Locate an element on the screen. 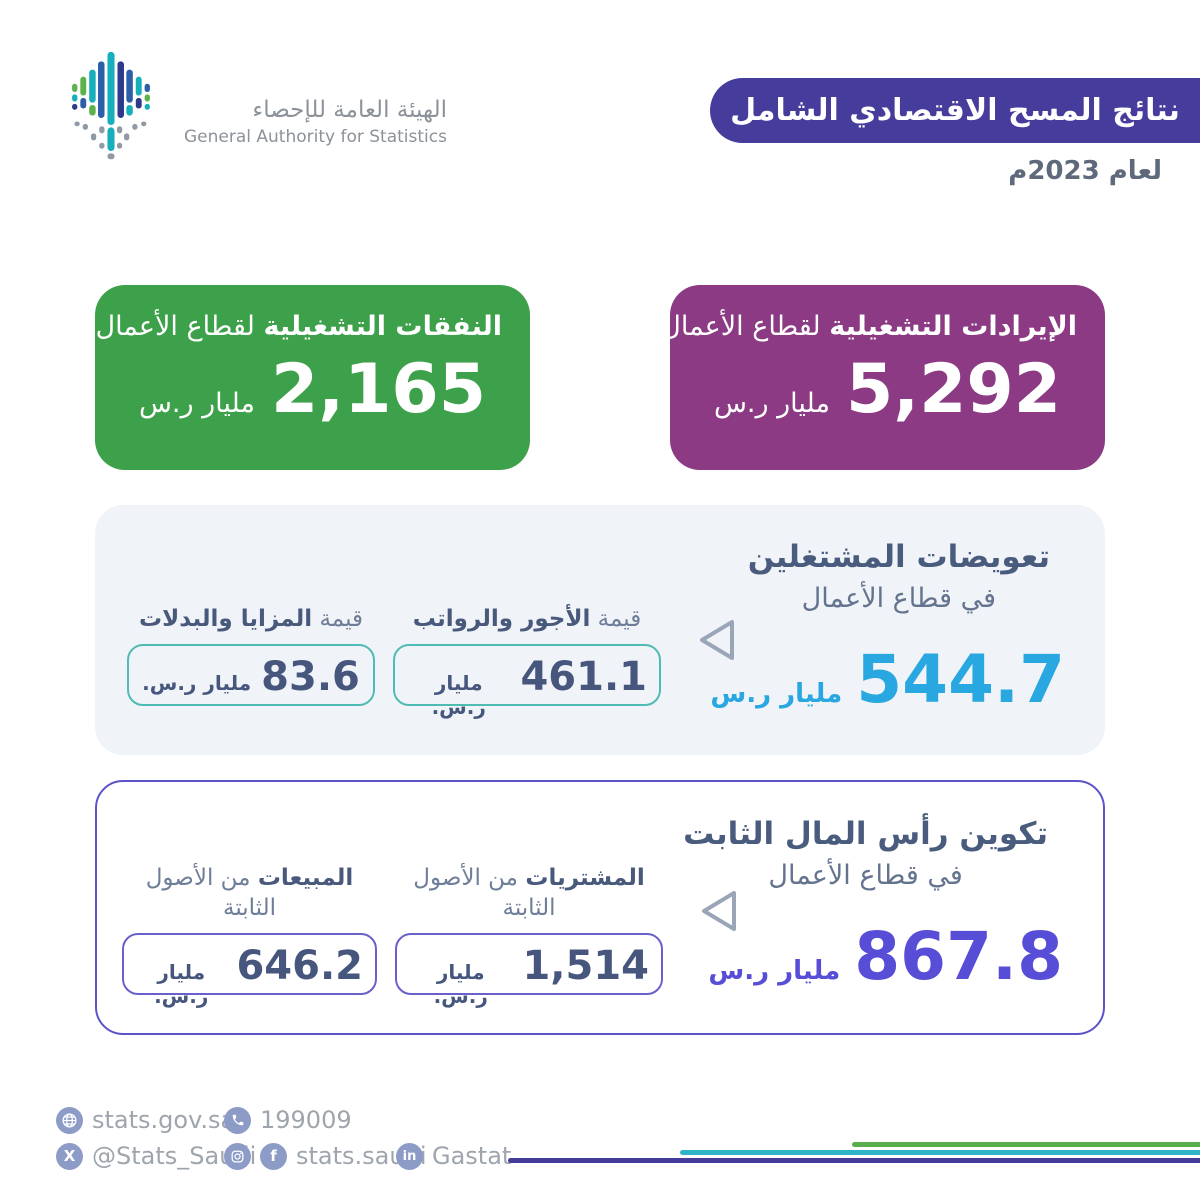 This screenshot has width=1200, height=1200. x-twitter-link: X @Stats_Saudi is located at coordinates (156, 1156).